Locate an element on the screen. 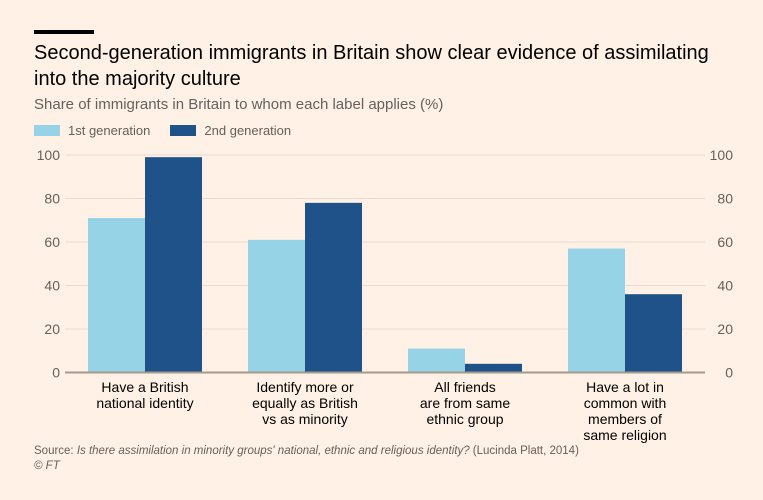 This screenshot has width=763, height=500. y-tick-label-left: 40 is located at coordinates (52, 286).